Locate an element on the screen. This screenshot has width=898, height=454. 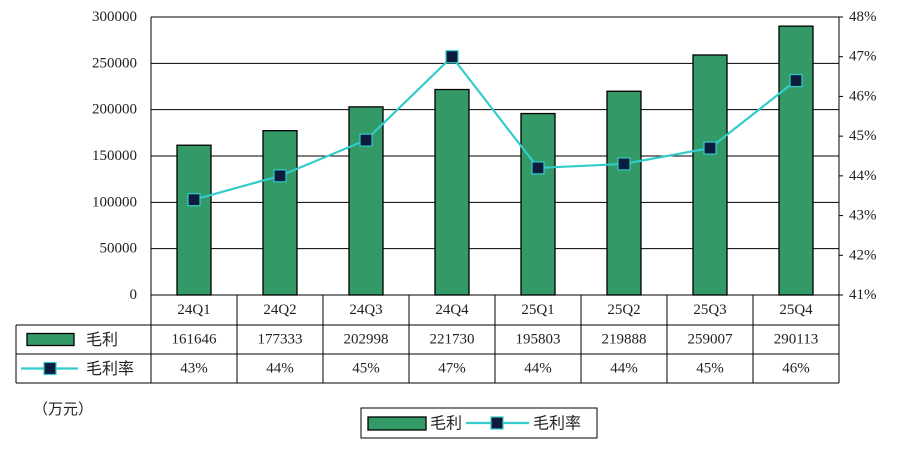
y-left-tick-label: 0 is located at coordinates (134, 295).